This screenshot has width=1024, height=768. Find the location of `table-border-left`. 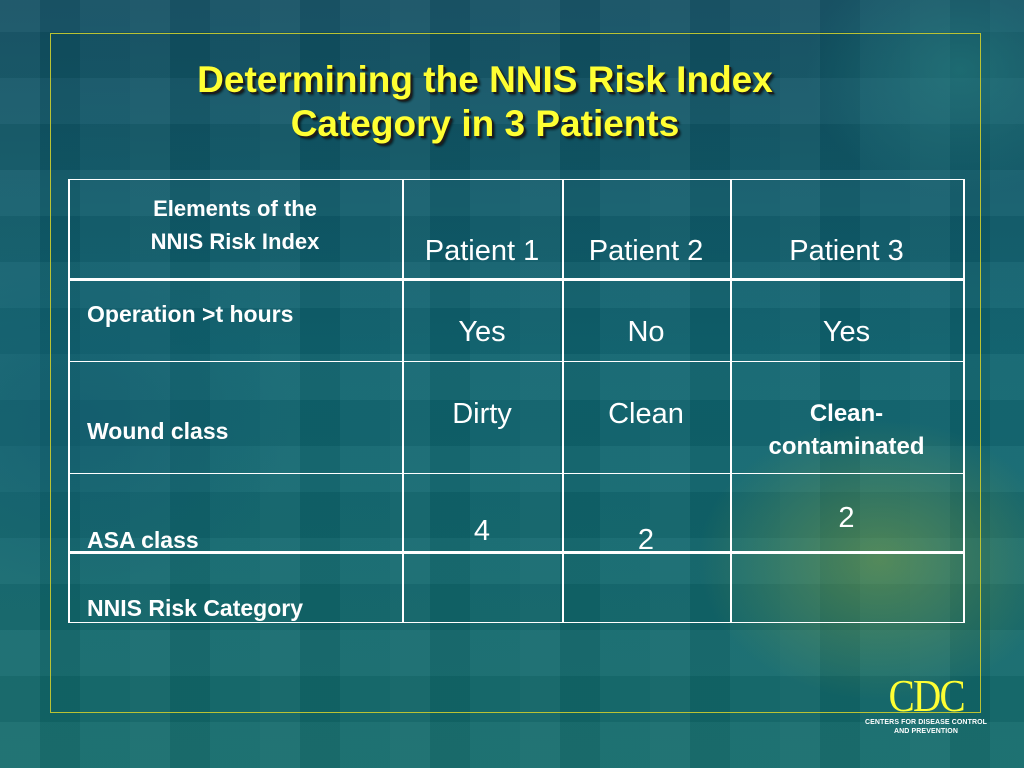

table-border-left is located at coordinates (69, 401).